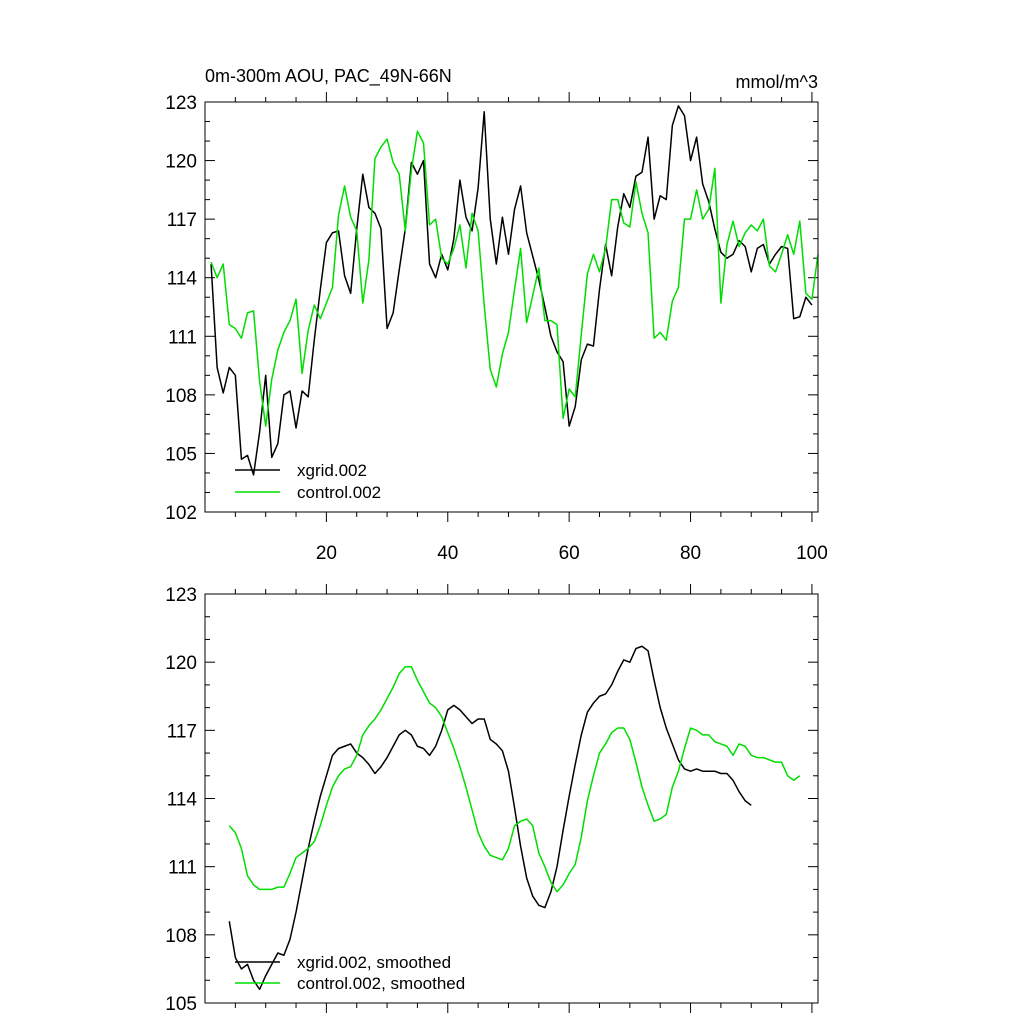 The image size is (1024, 1024). Describe the element at coordinates (447, 553) in the screenshot. I see `x-tick-label: 40` at that location.